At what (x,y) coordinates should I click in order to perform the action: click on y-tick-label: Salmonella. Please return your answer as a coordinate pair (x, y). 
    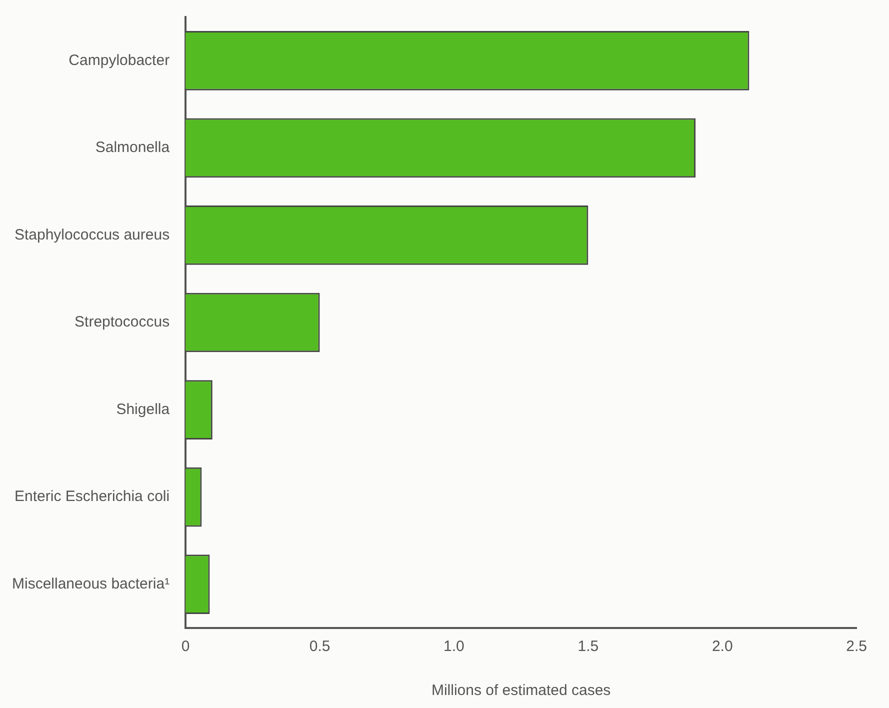
    Looking at the image, I should click on (132, 147).